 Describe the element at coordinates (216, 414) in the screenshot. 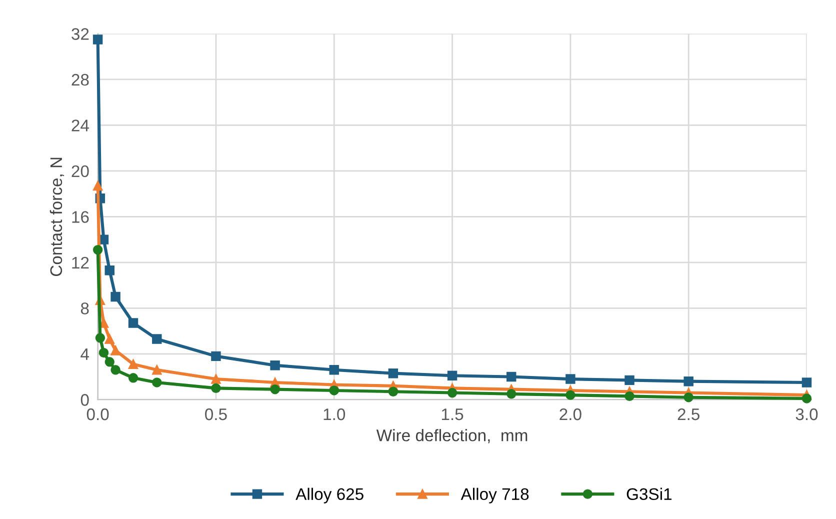

I see `x-tick-label: 0.5` at that location.